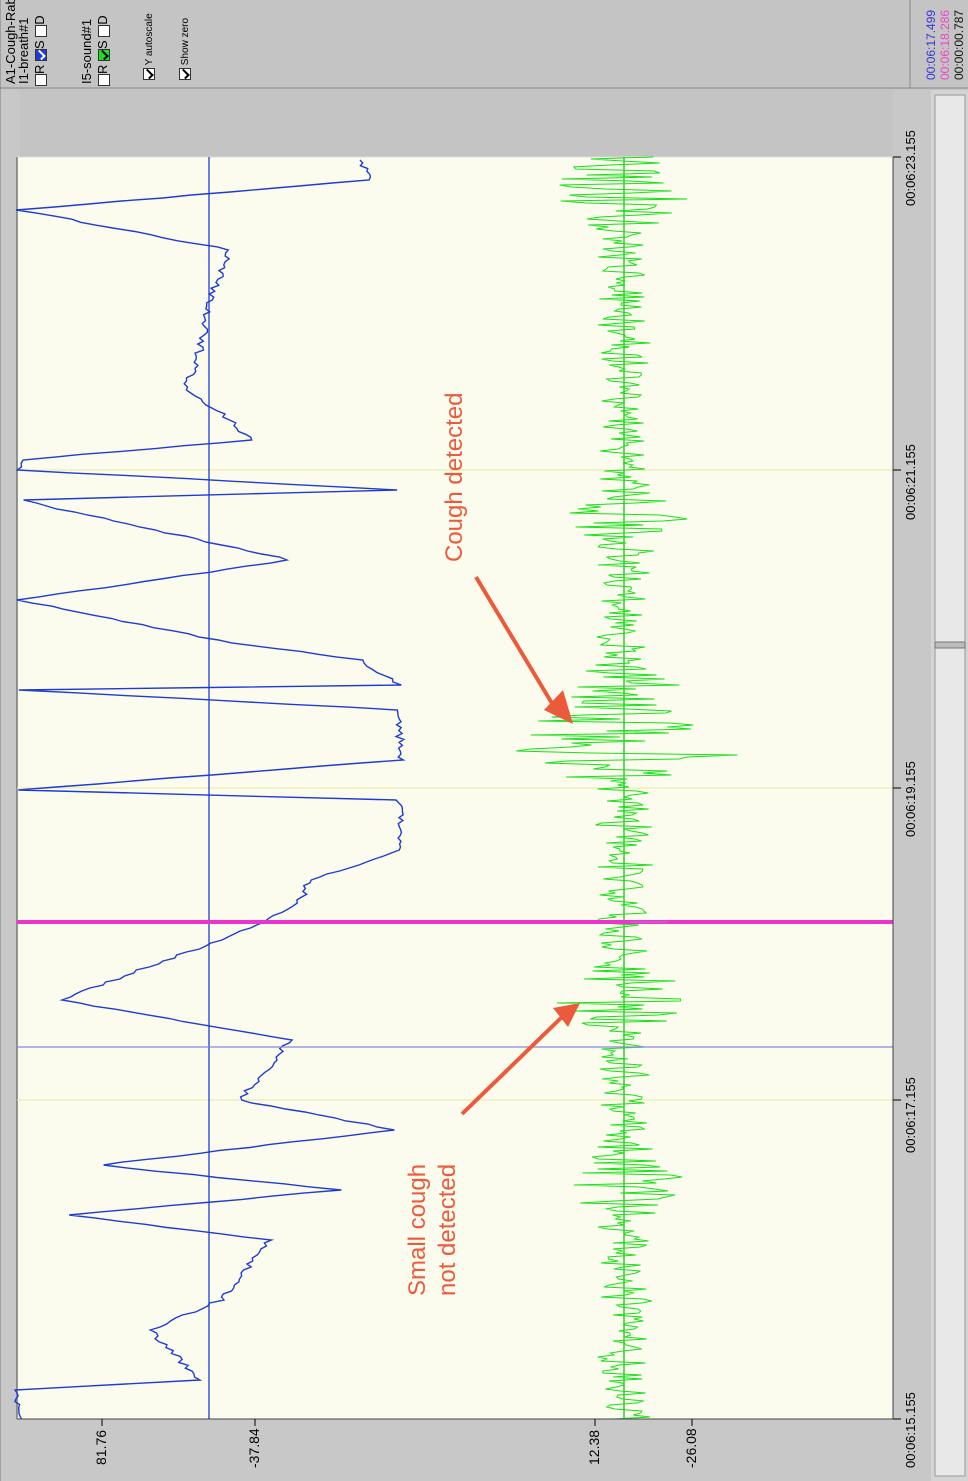  Describe the element at coordinates (512, 1065) in the screenshot. I see `small-cough-arrow` at that location.